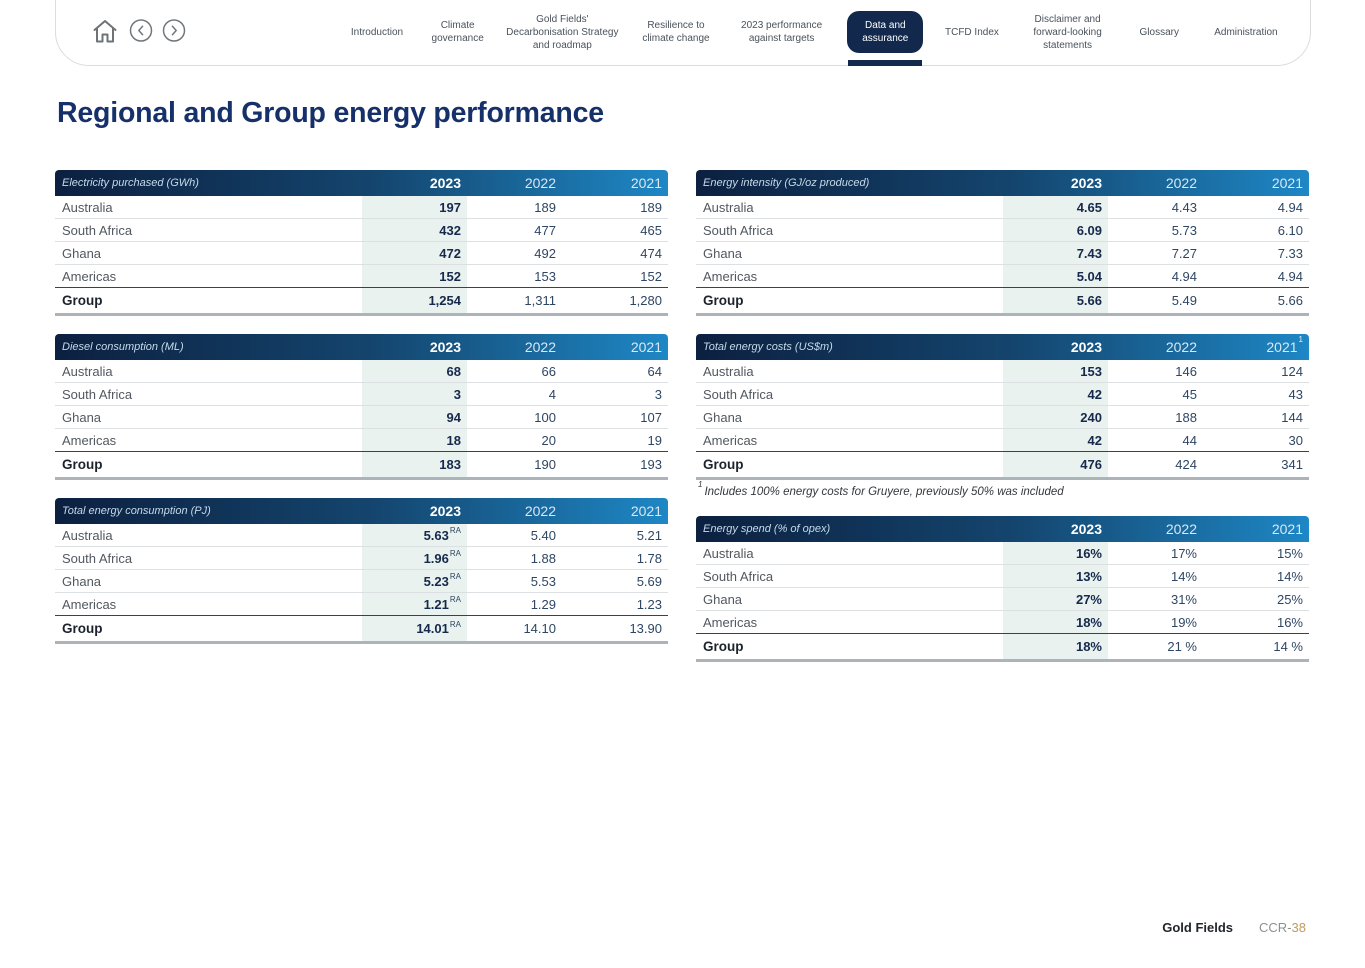 The width and height of the screenshot is (1365, 968). I want to click on value-cell: 5.40, so click(543, 535).